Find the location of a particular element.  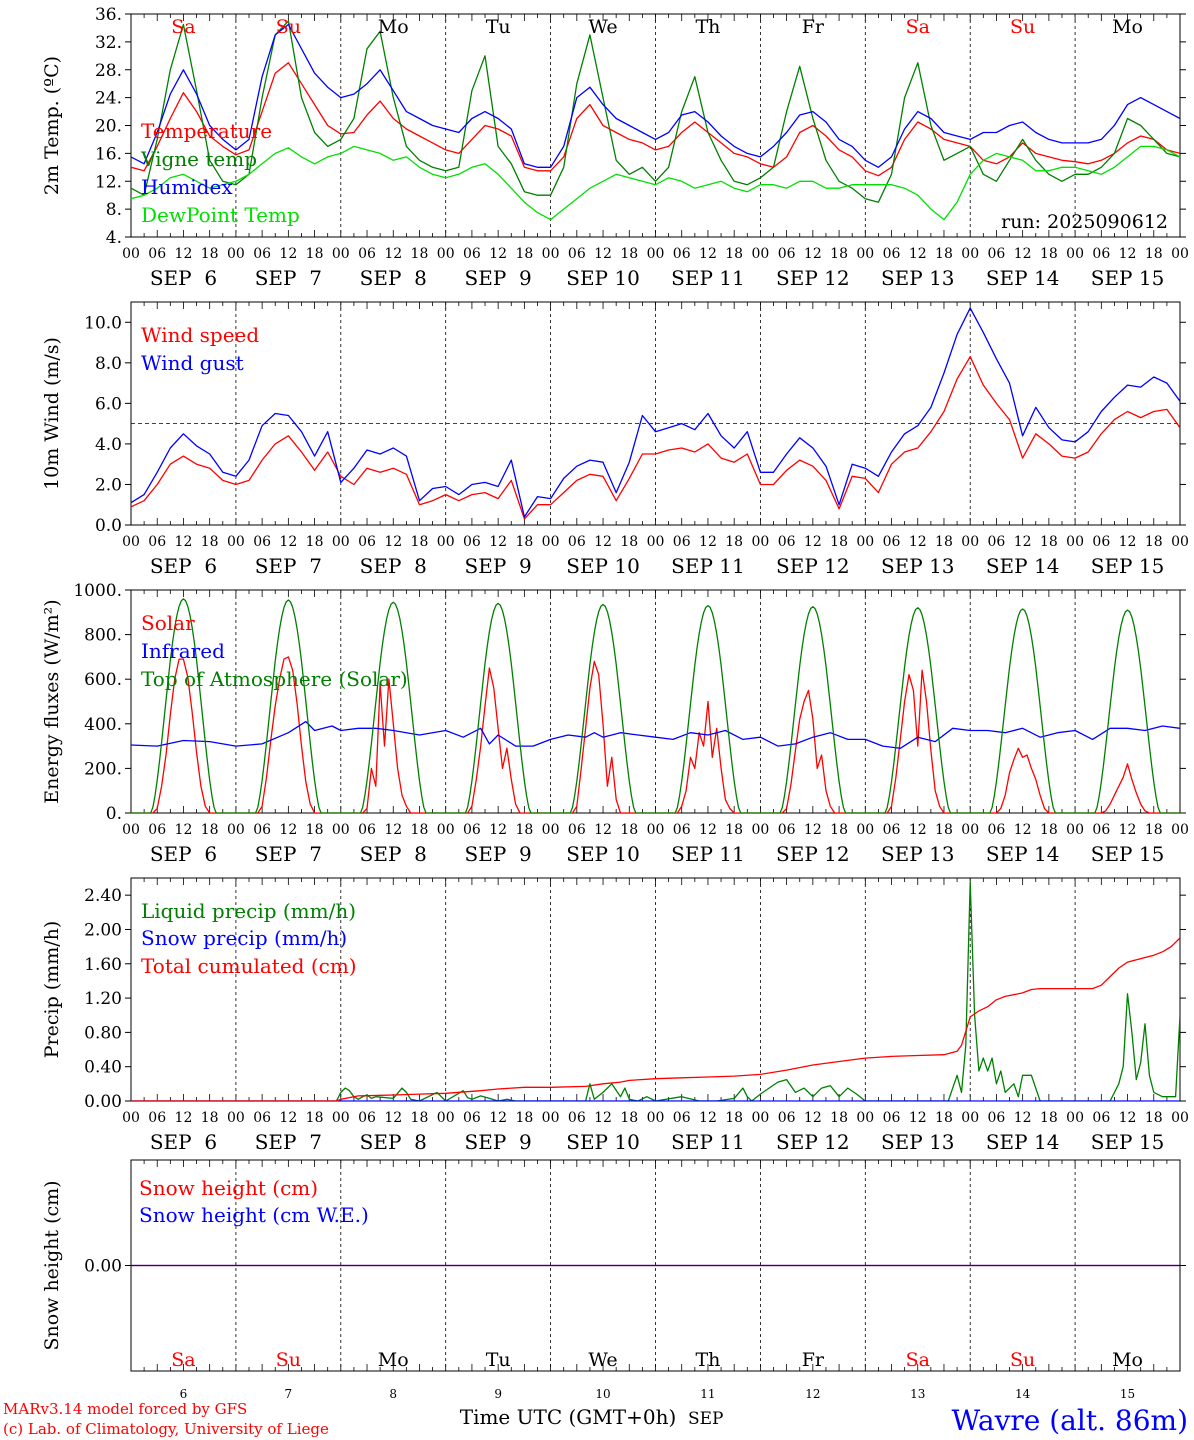

series-line-humidex is located at coordinates (655, 95).